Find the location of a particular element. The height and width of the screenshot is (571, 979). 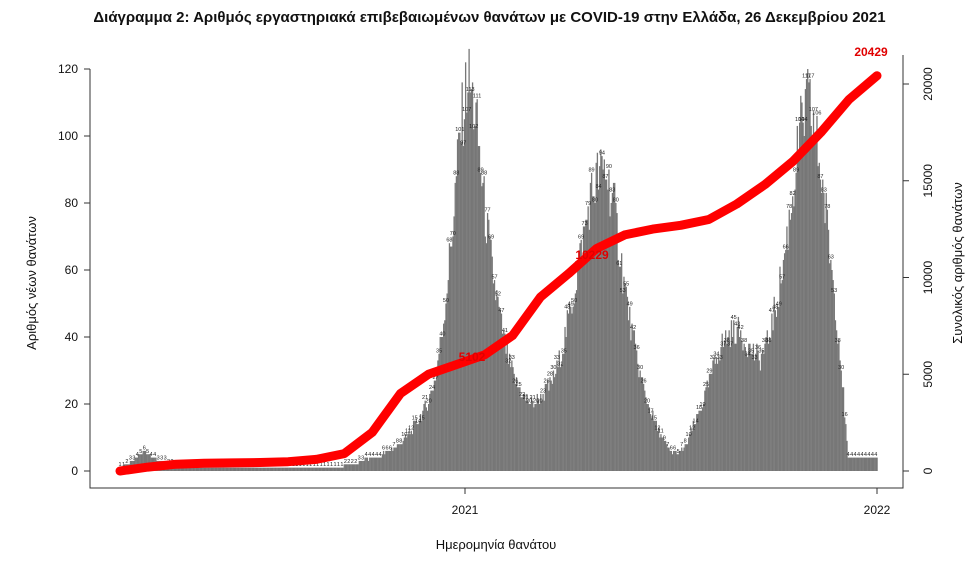

bar-value-label: 3 is located at coordinates (133, 458).